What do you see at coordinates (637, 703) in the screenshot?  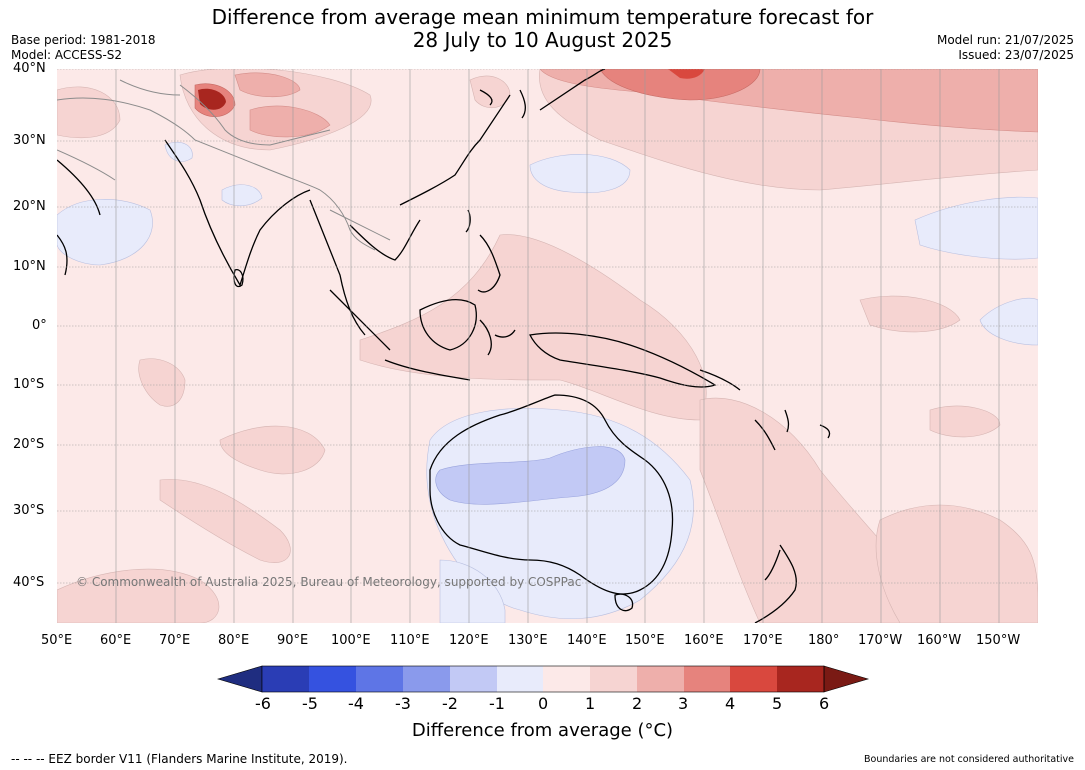 I see `colorbar-tick: 2` at bounding box center [637, 703].